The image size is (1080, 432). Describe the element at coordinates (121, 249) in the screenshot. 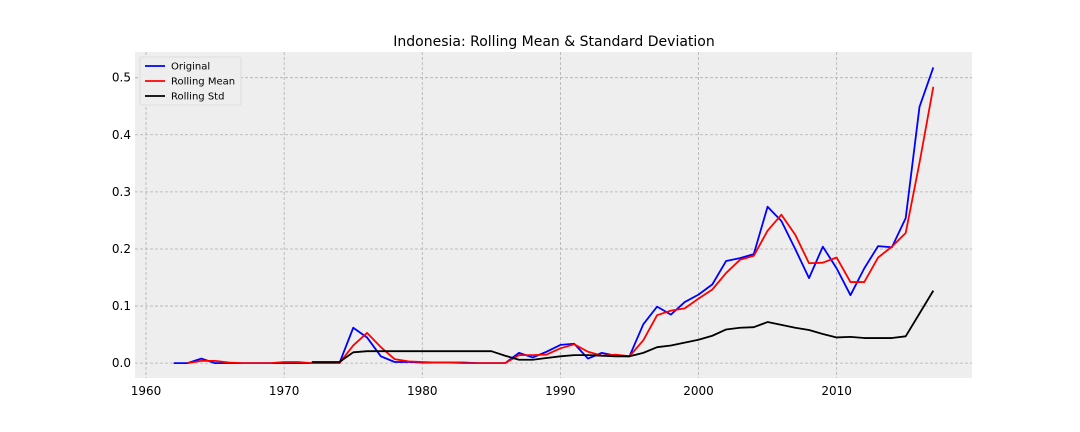

I see `y-tick-label: 0.2` at that location.